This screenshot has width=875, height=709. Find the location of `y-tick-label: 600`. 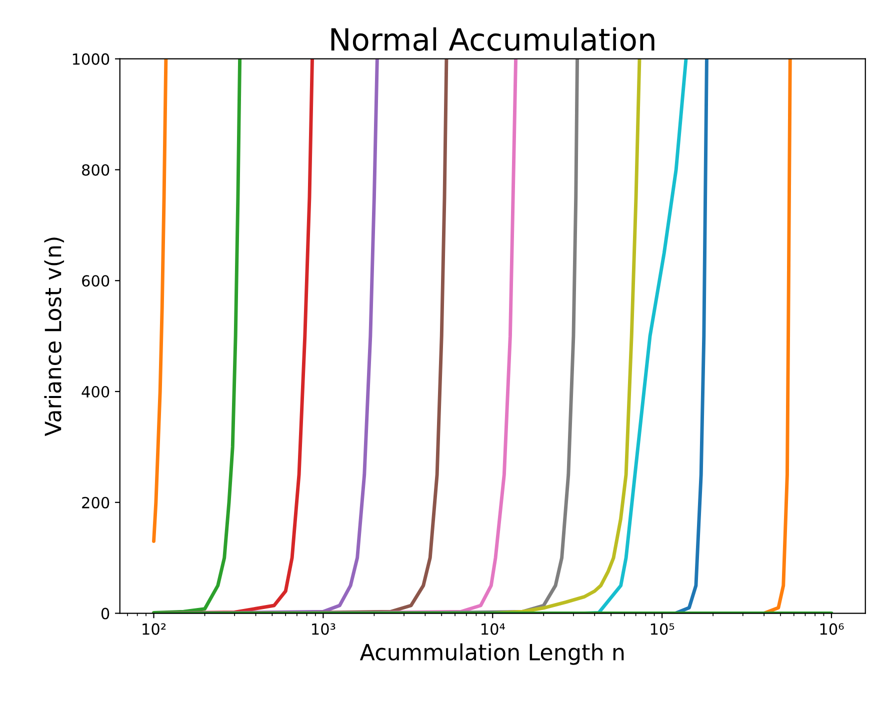

y-tick-label: 600 is located at coordinates (96, 281).